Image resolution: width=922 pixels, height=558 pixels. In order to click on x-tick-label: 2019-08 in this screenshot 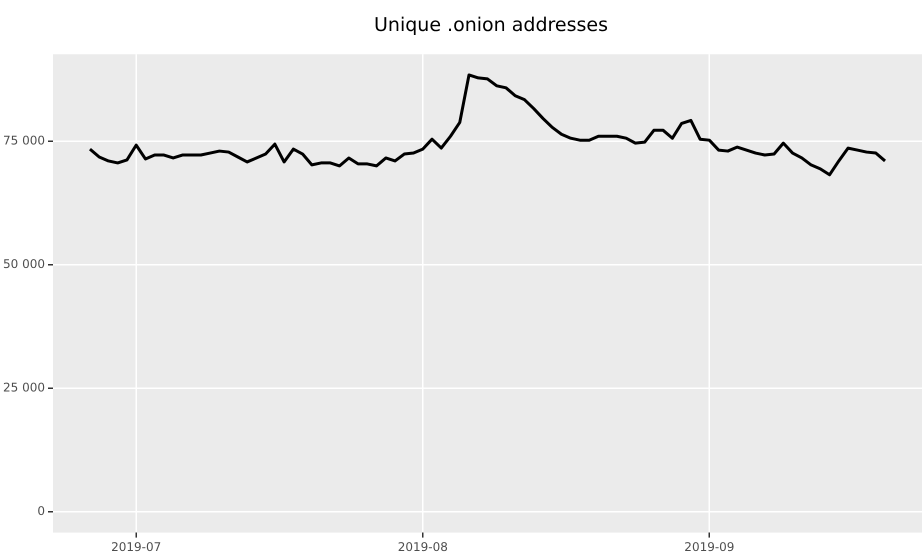, I will do `click(423, 547)`.